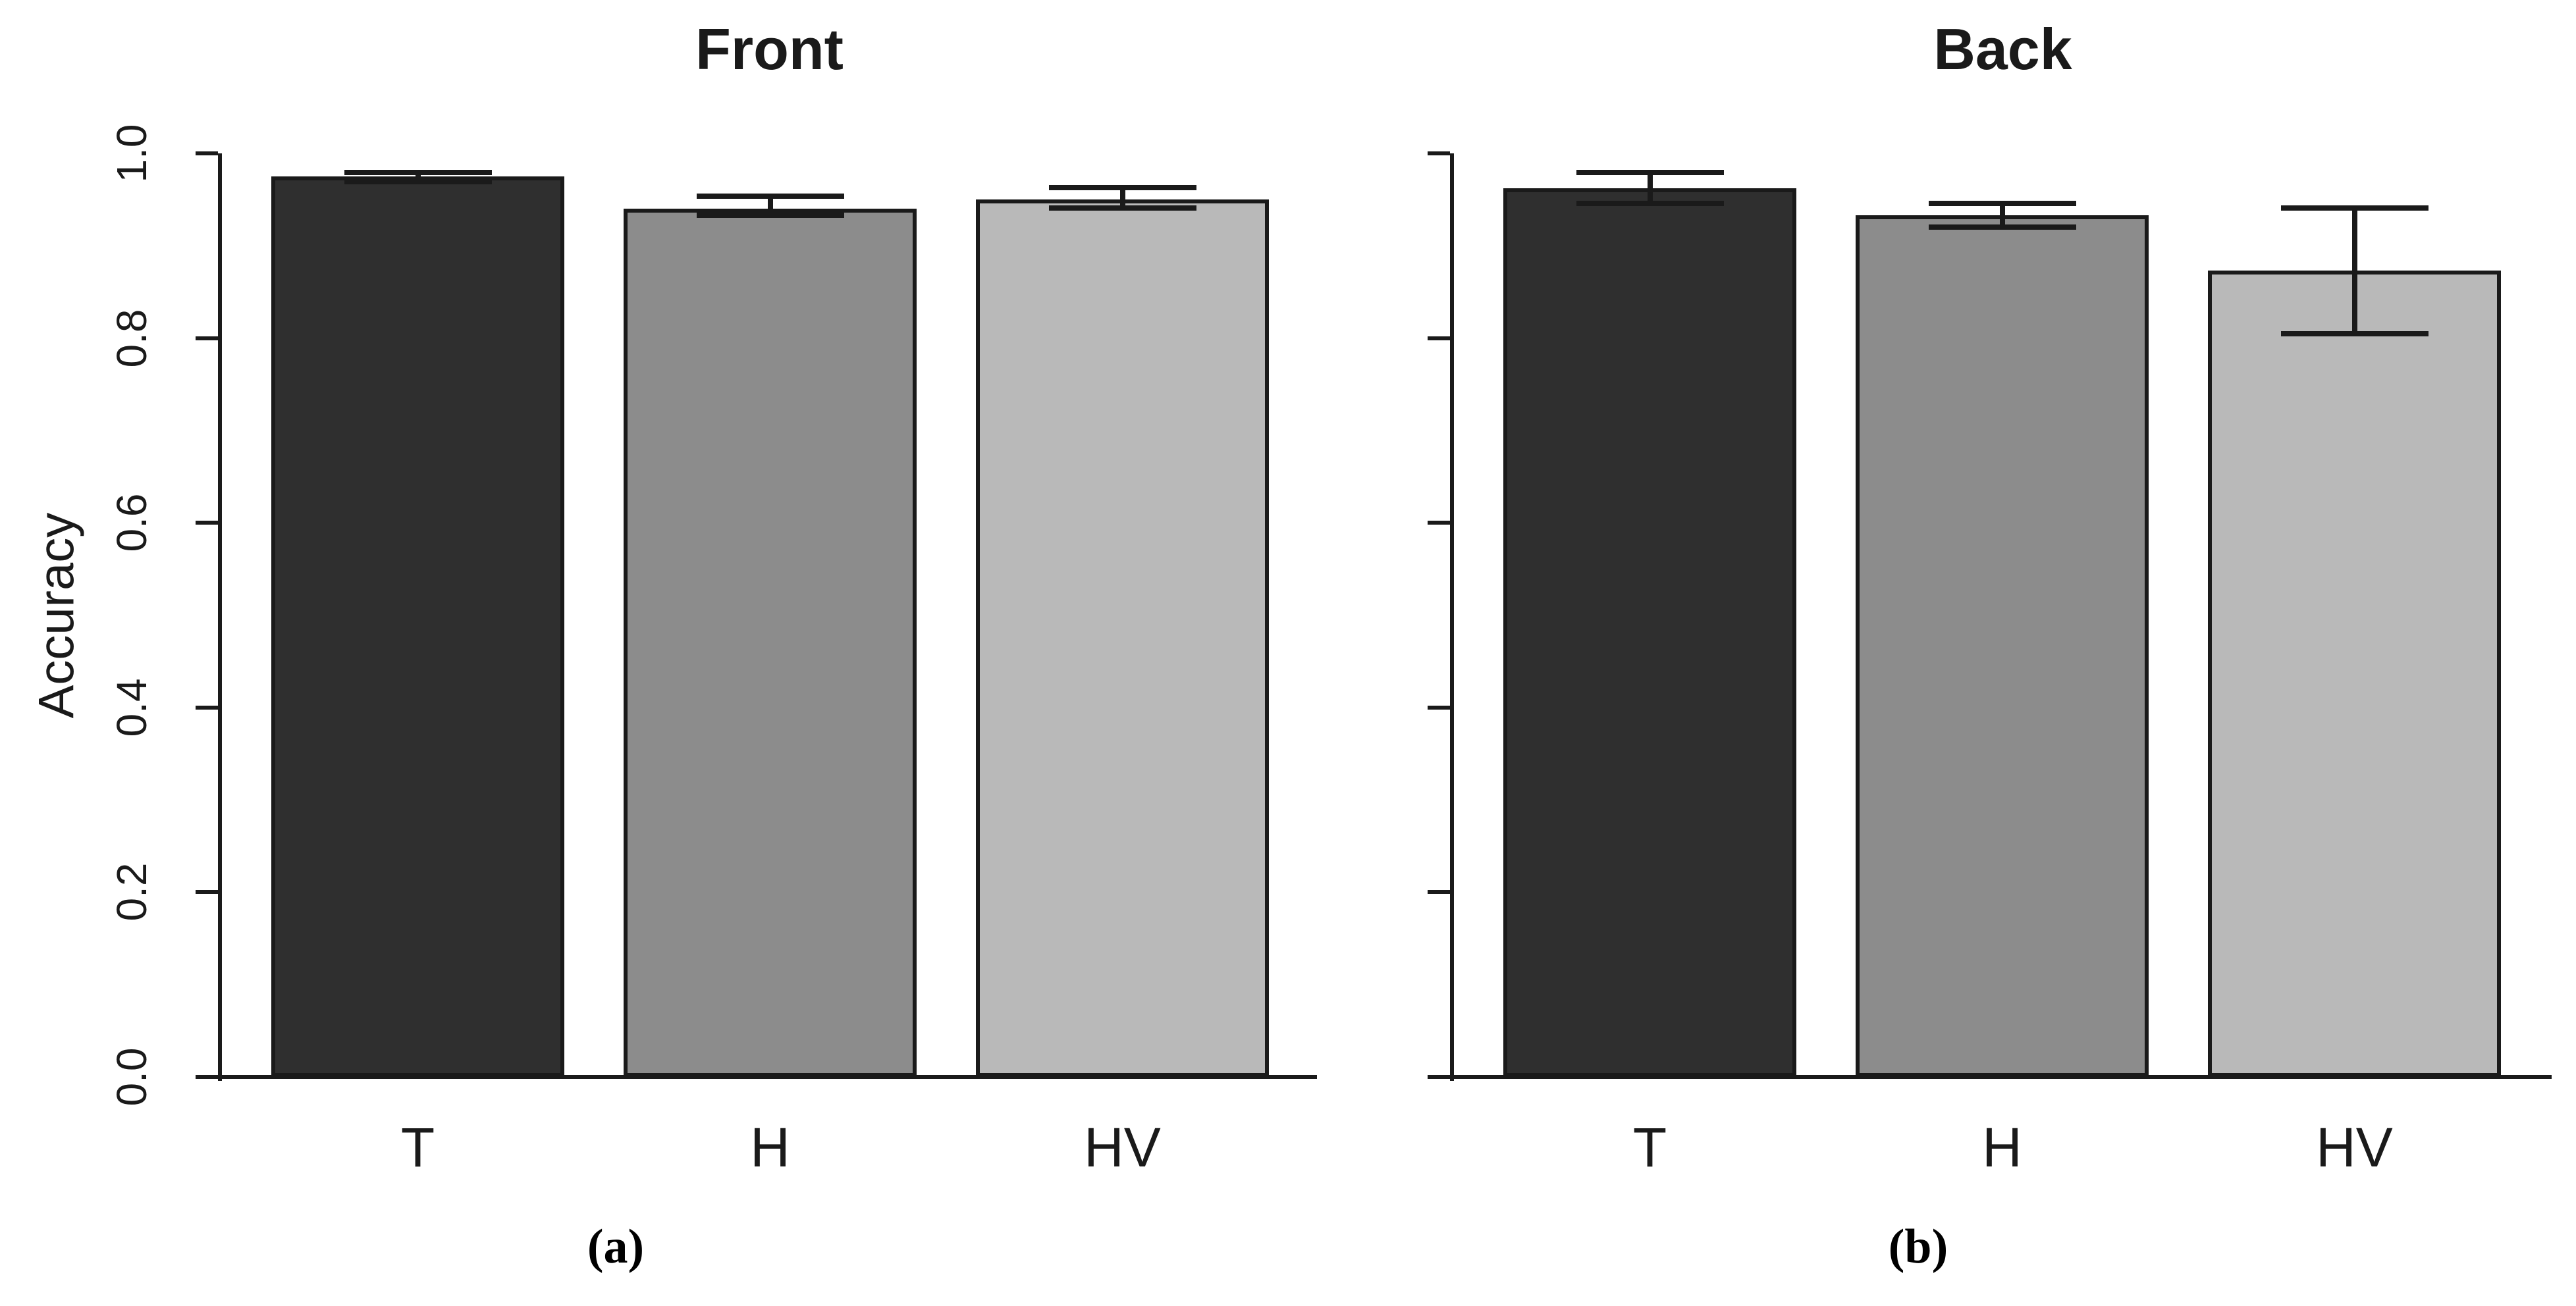 The image size is (2576, 1306). What do you see at coordinates (56, 615) in the screenshot?
I see `y-axis-title: Accuracy` at bounding box center [56, 615].